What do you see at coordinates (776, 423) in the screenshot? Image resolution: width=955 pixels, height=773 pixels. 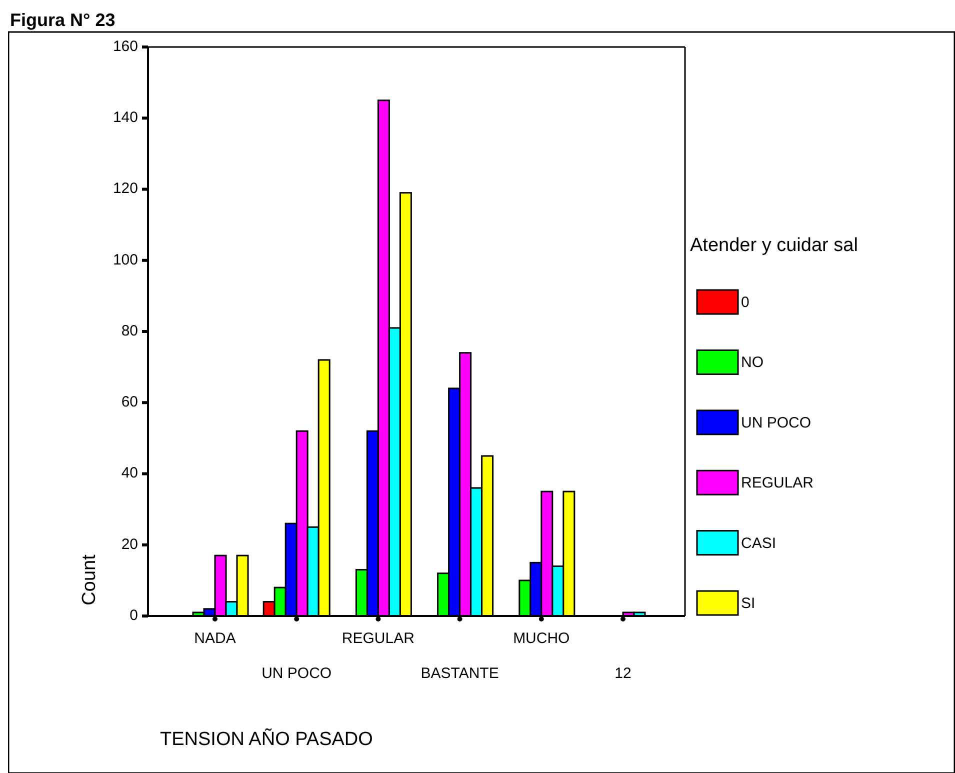 I see `legend-label: UN POCO` at bounding box center [776, 423].